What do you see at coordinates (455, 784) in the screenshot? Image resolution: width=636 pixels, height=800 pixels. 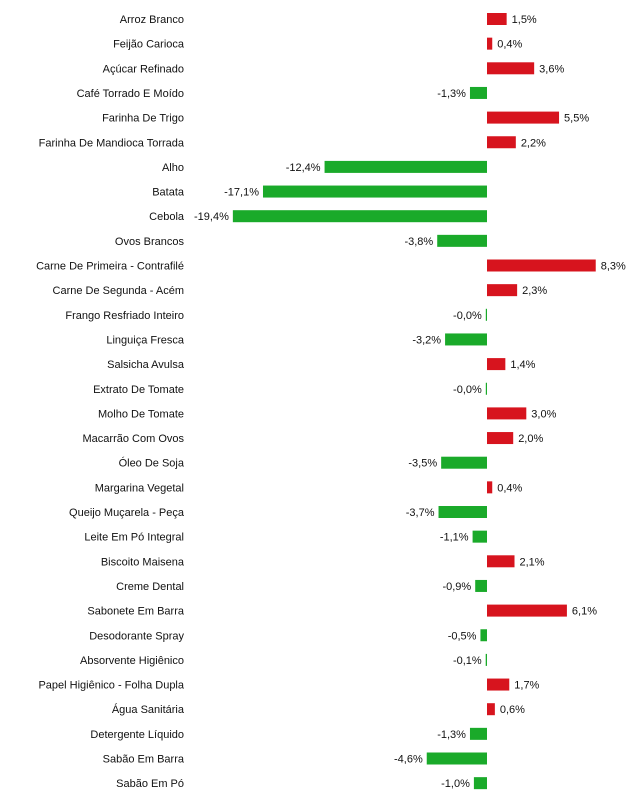 I see `value-label: -1,0%` at bounding box center [455, 784].